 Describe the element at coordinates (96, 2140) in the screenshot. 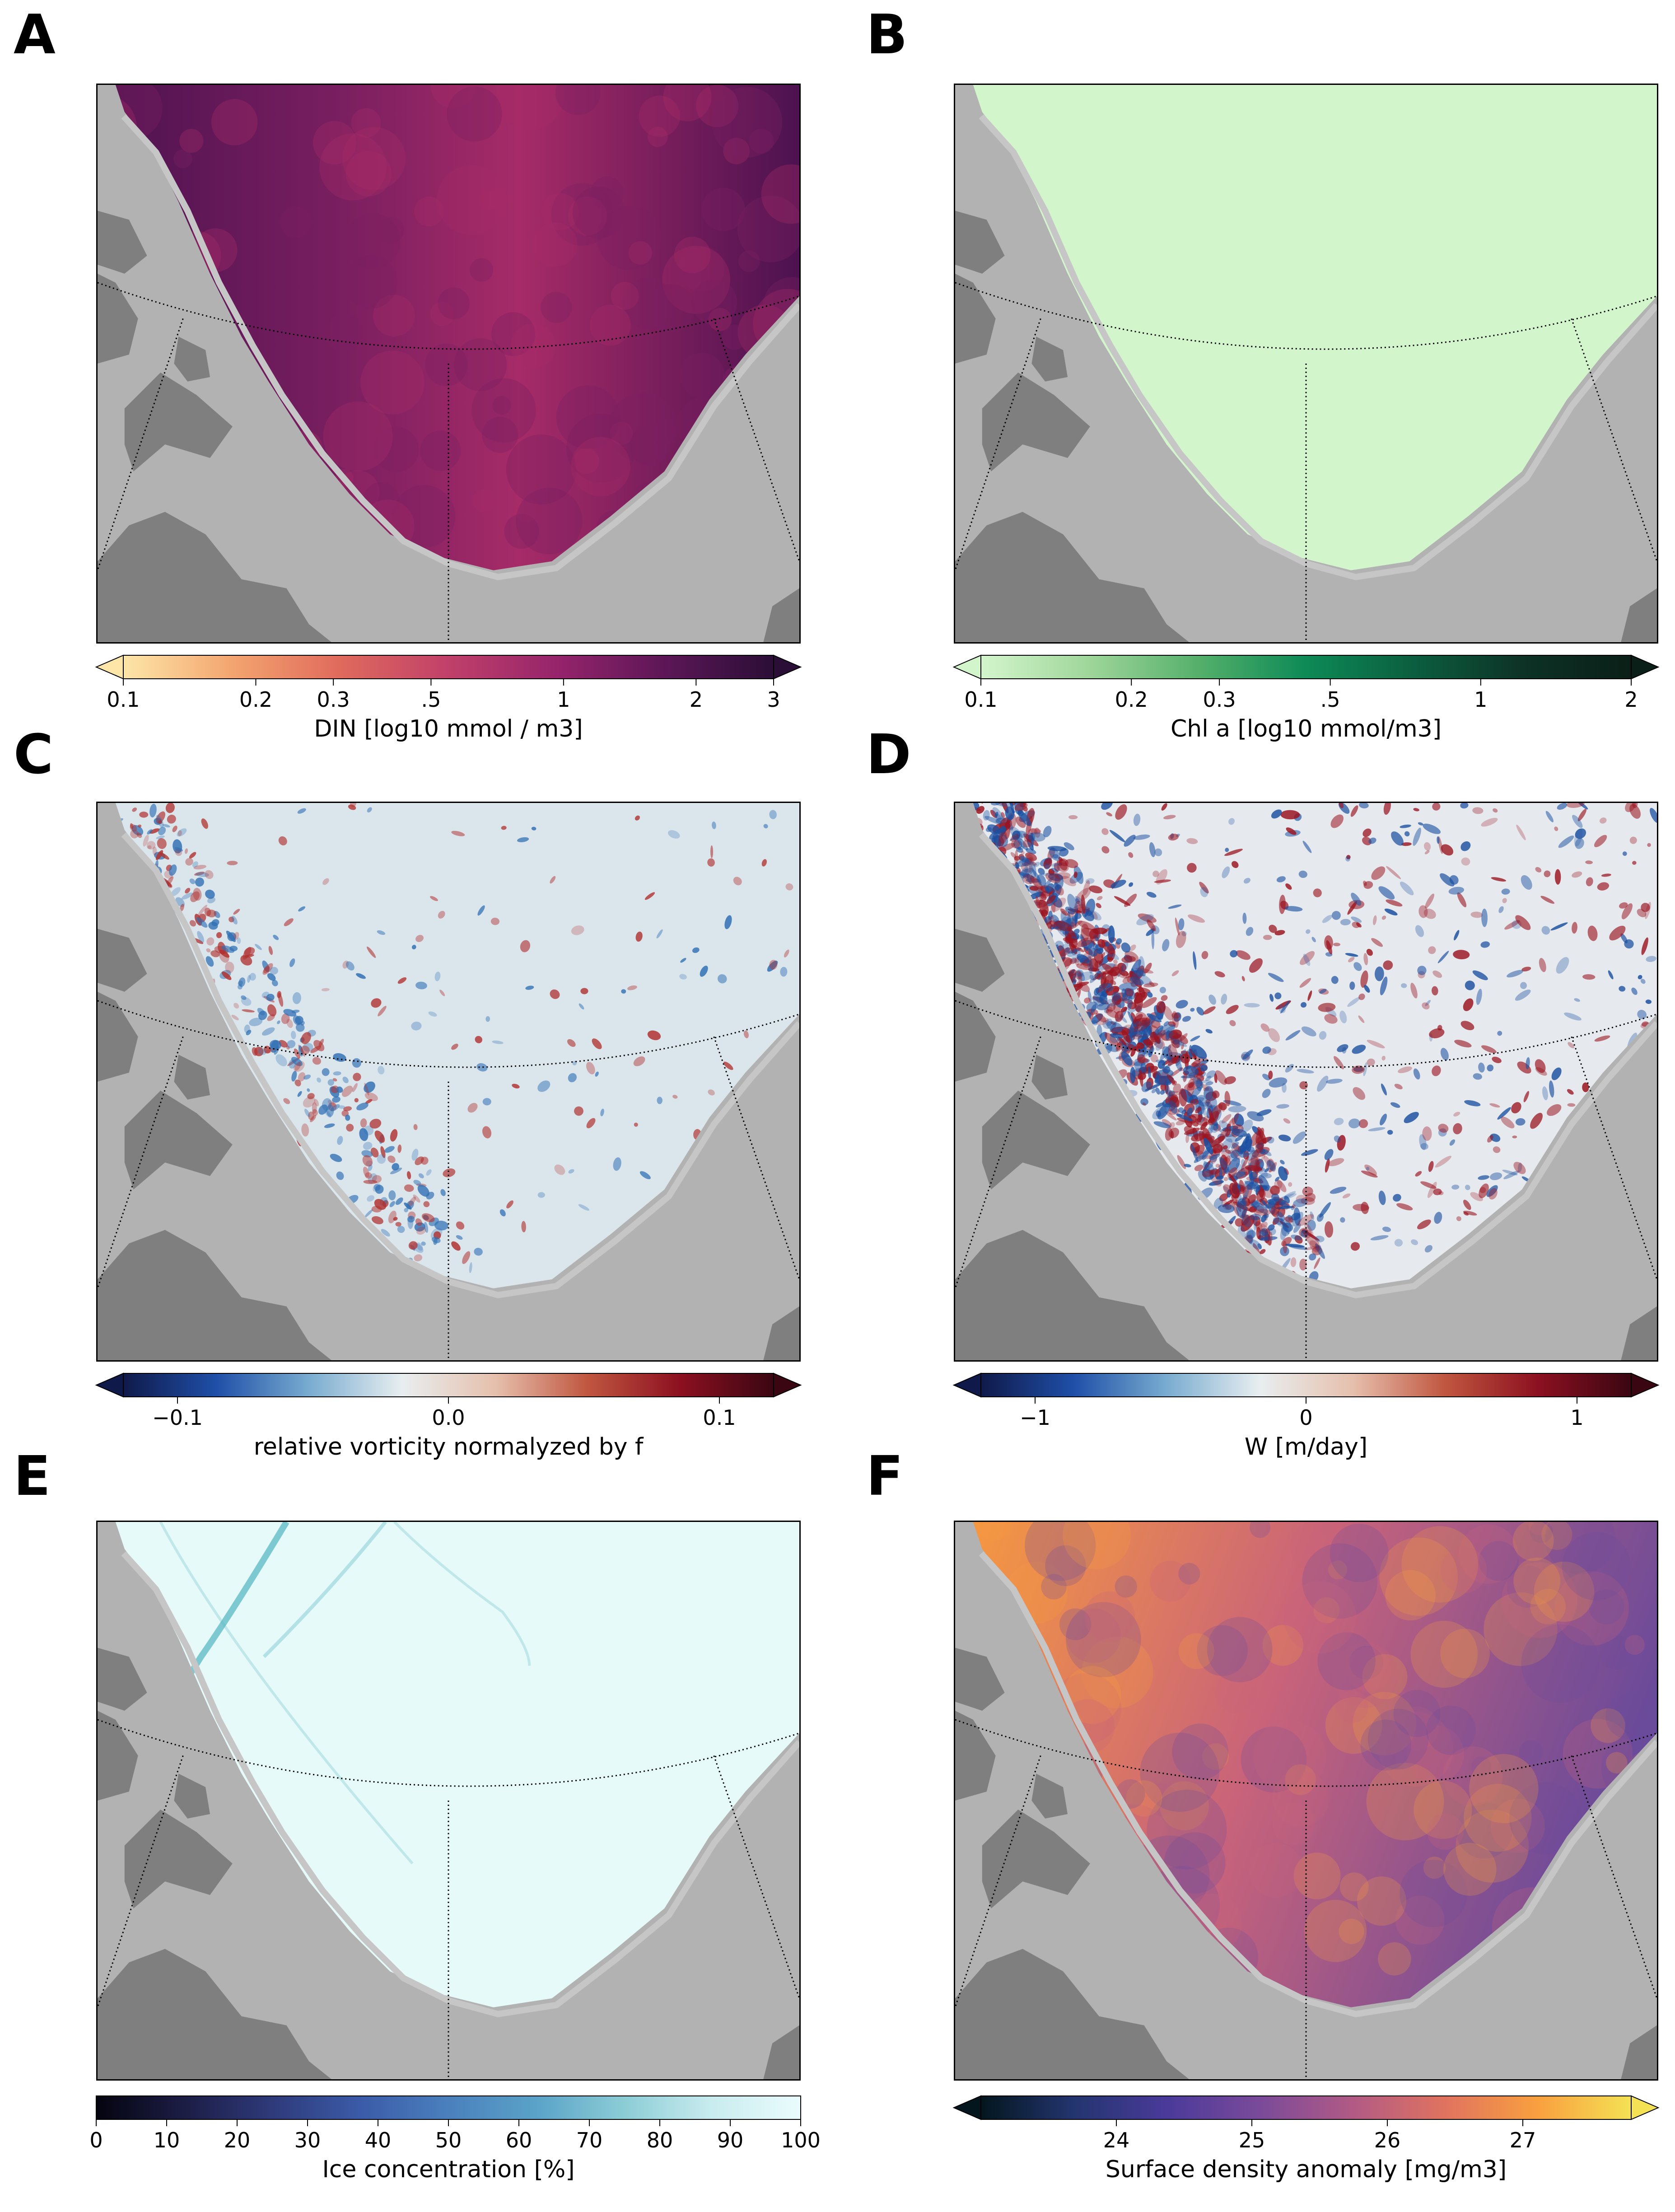

I see `colorbar-tick-label: 0` at that location.